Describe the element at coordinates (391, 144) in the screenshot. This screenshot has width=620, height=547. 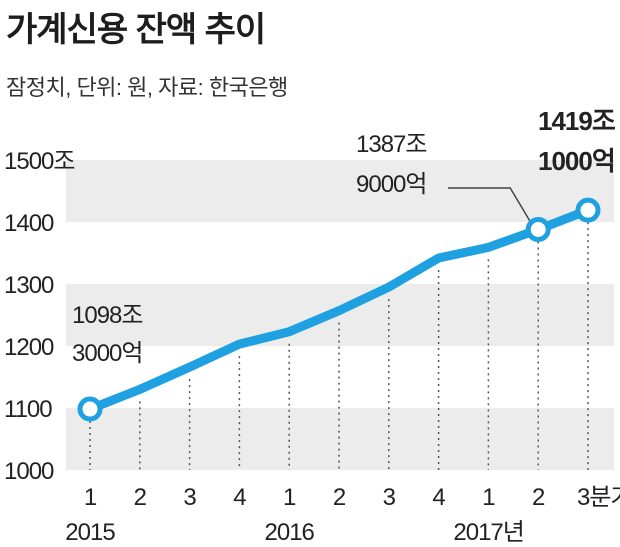
I see `data-label: 1387조` at that location.